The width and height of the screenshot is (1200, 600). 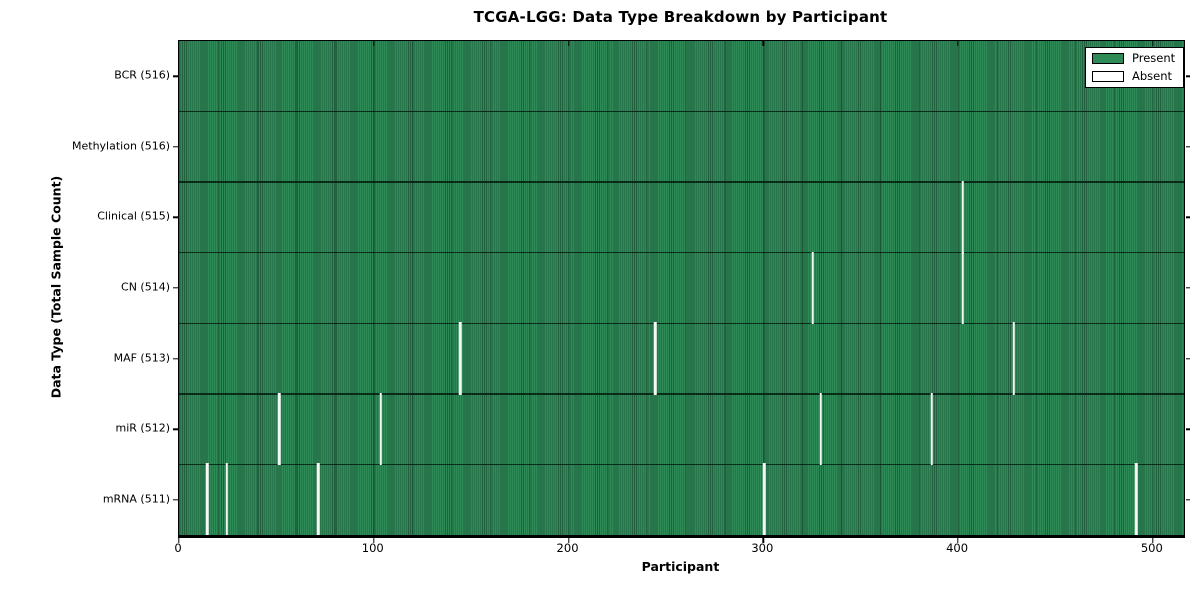 I want to click on legend-entry-absent: Absent, so click(x=1133, y=75).